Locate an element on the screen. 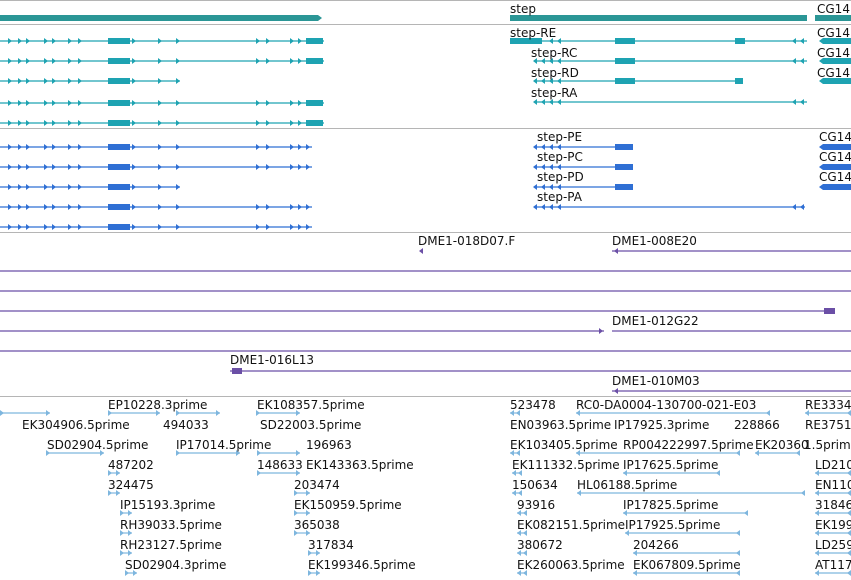 The width and height of the screenshot is (851, 580). est-label-ek20360: EK20360 is located at coordinates (782, 445).